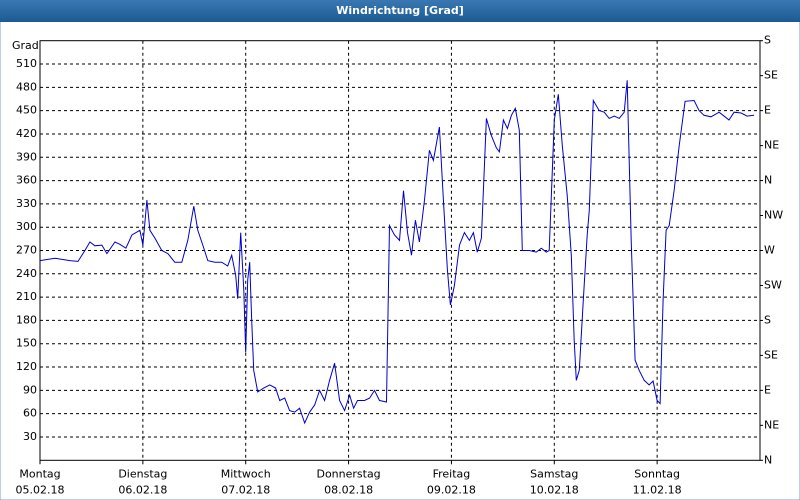  What do you see at coordinates (773, 284) in the screenshot?
I see `y2-tick-label: SW` at bounding box center [773, 284].